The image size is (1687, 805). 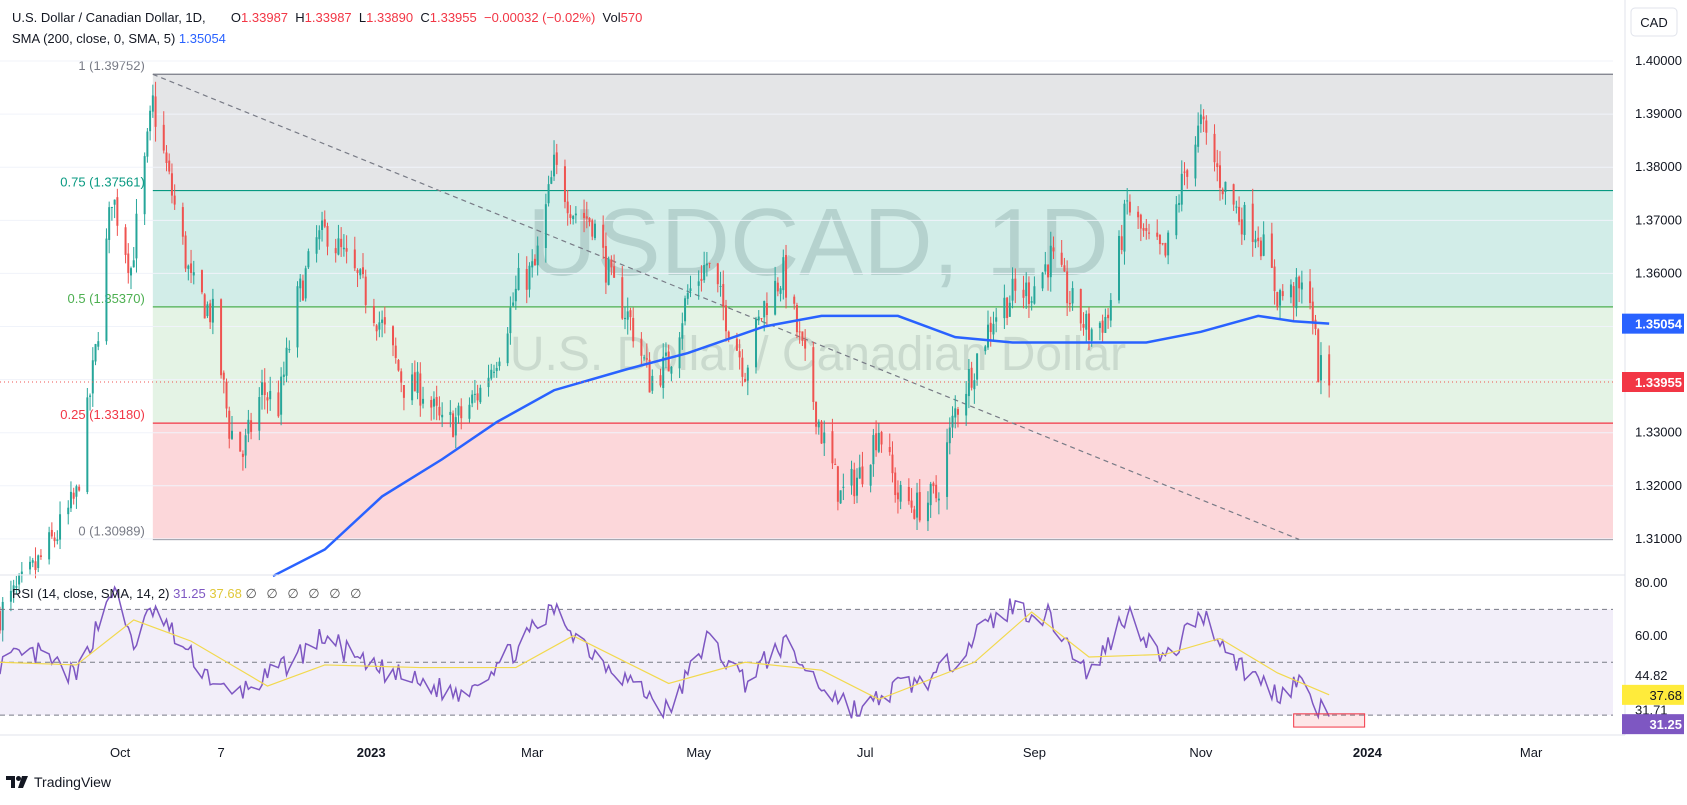 I want to click on currency-button, so click(x=1654, y=22).